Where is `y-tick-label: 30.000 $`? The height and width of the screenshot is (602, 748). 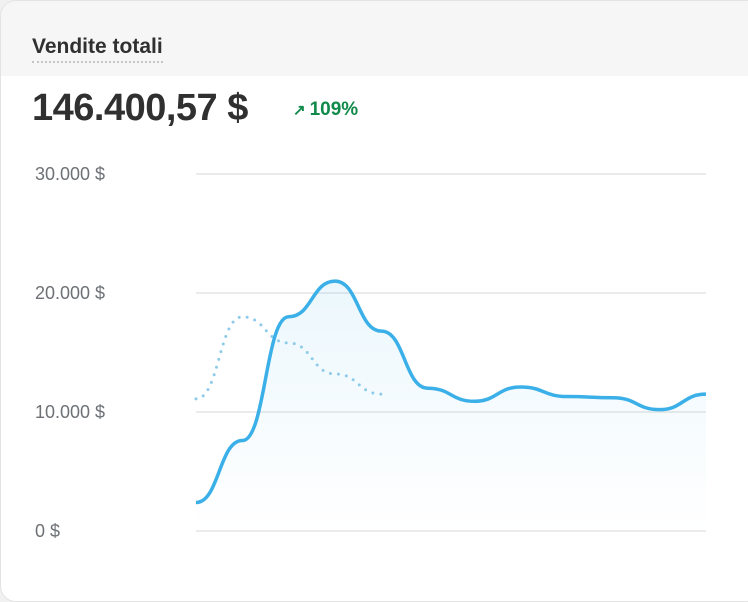
y-tick-label: 30.000 $ is located at coordinates (70, 174).